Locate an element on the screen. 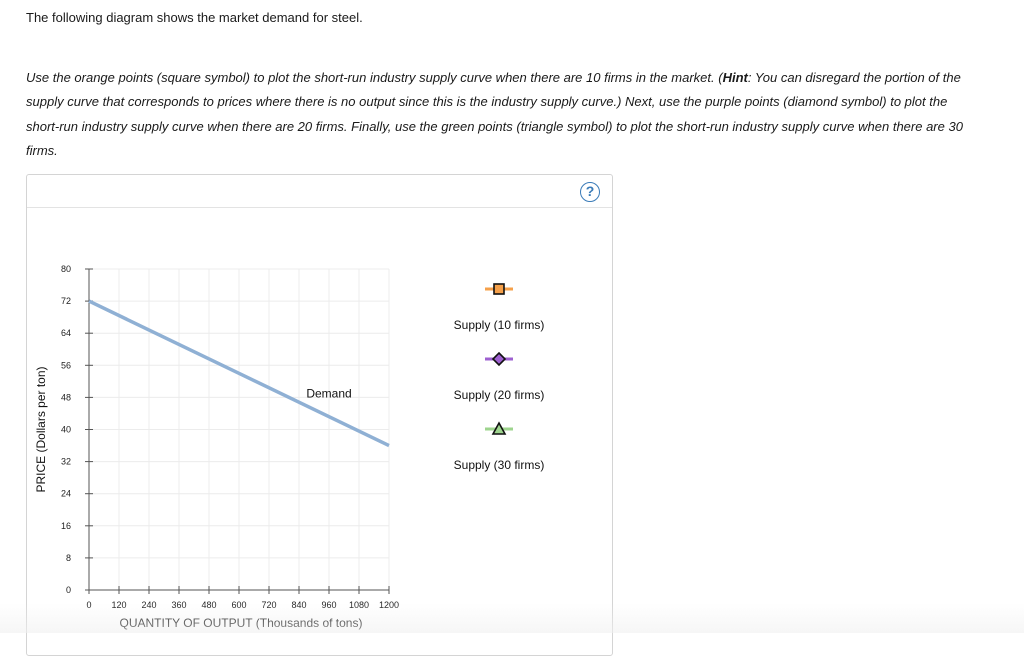 The width and height of the screenshot is (1024, 656). x-tick-label: 1200 is located at coordinates (389, 605).